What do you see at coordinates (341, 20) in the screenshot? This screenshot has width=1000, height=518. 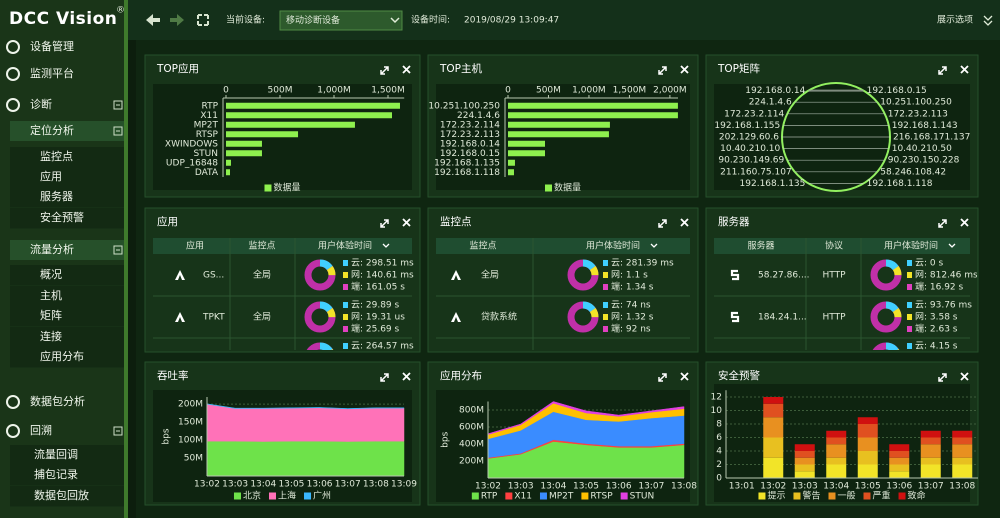 I see `device-select` at bounding box center [341, 20].